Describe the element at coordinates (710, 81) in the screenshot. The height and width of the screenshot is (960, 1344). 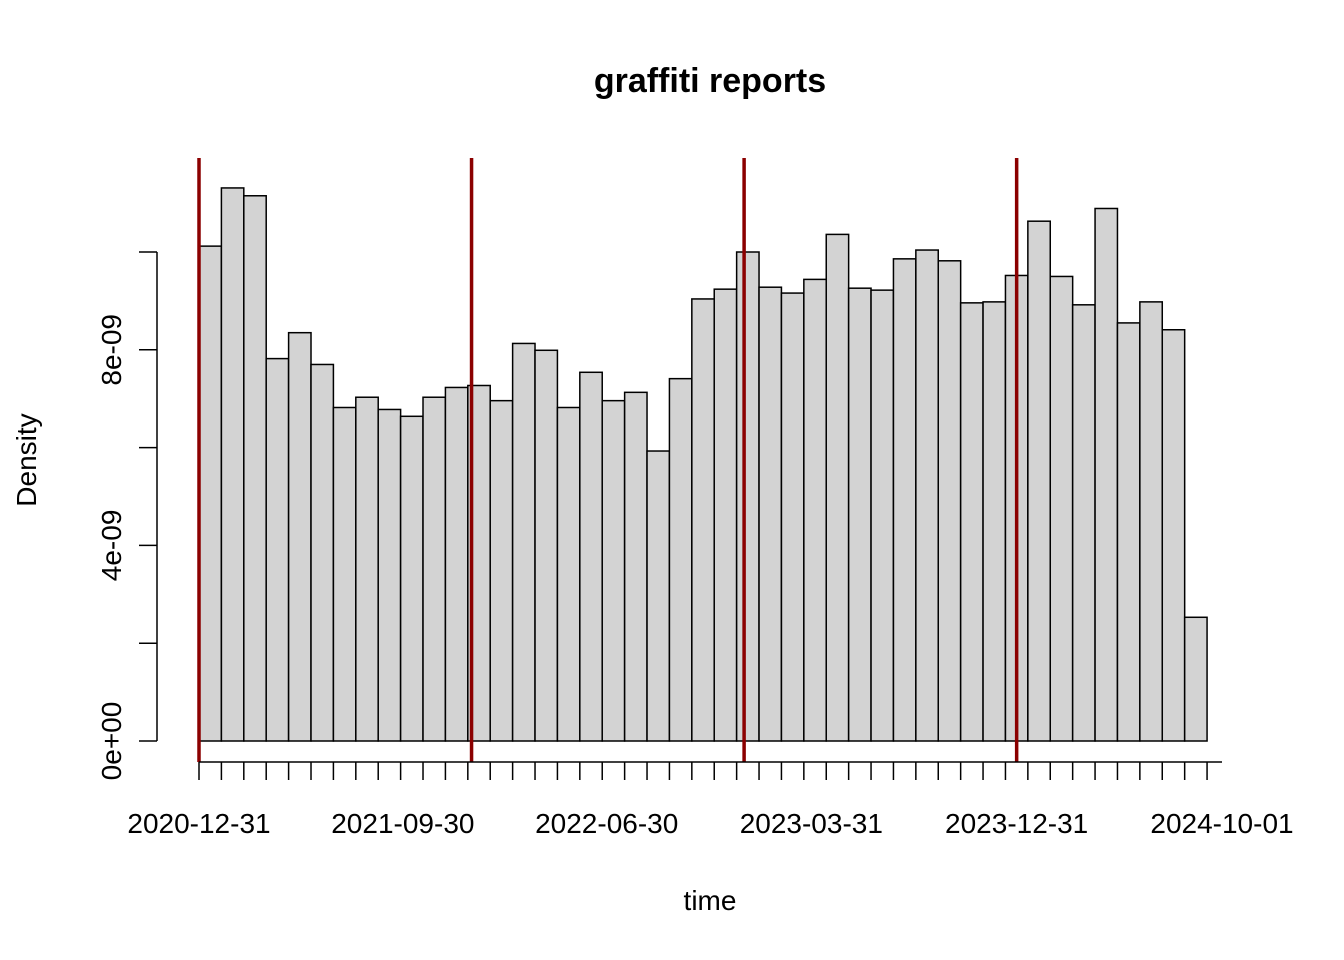
I see `chart-title: graffiti reports` at that location.